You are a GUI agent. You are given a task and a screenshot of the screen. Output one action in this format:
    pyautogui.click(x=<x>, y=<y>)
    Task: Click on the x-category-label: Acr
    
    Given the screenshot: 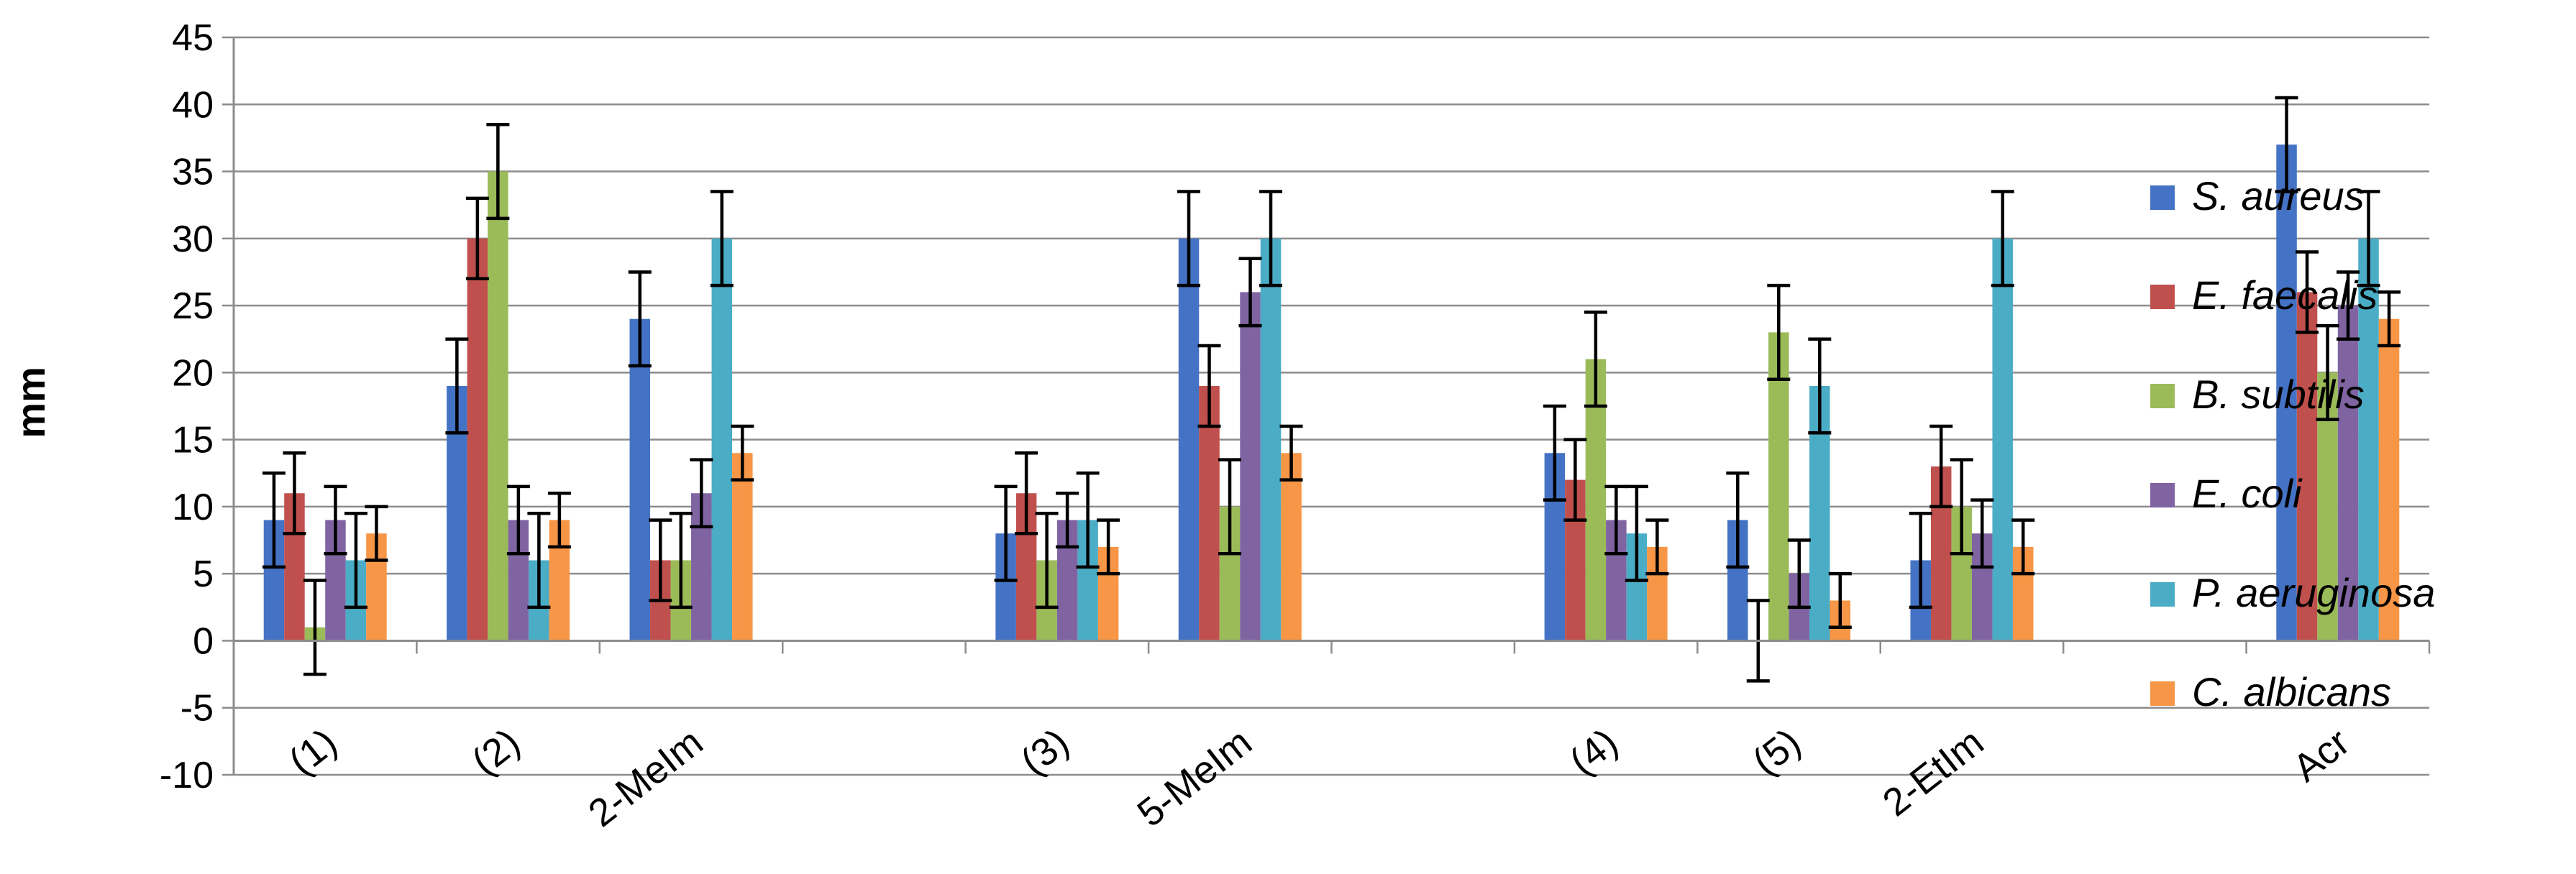 What is the action you would take?
    pyautogui.click(x=2321, y=755)
    